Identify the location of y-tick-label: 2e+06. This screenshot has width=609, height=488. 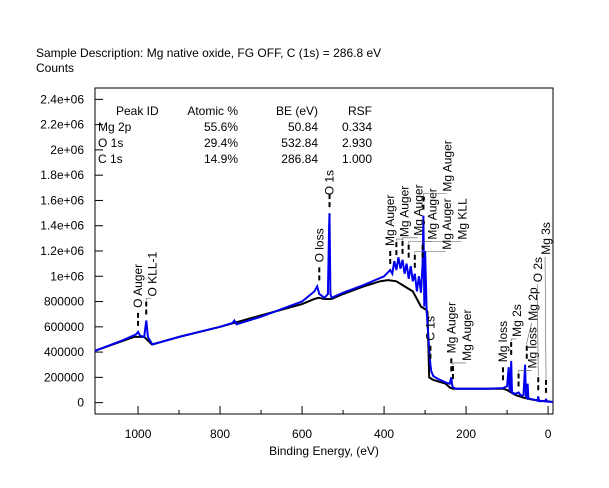
(67, 150).